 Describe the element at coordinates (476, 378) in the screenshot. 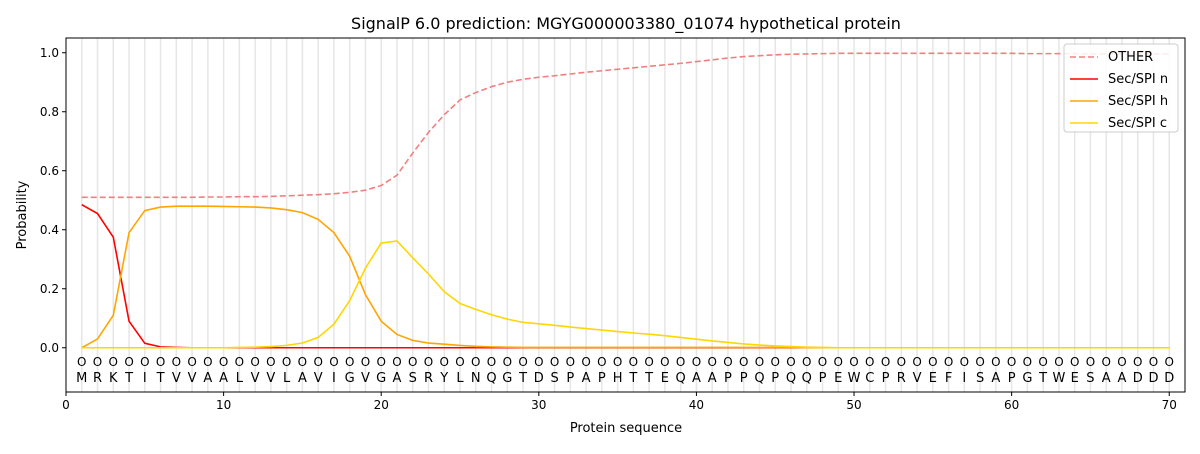

I see `residue-label: N` at that location.